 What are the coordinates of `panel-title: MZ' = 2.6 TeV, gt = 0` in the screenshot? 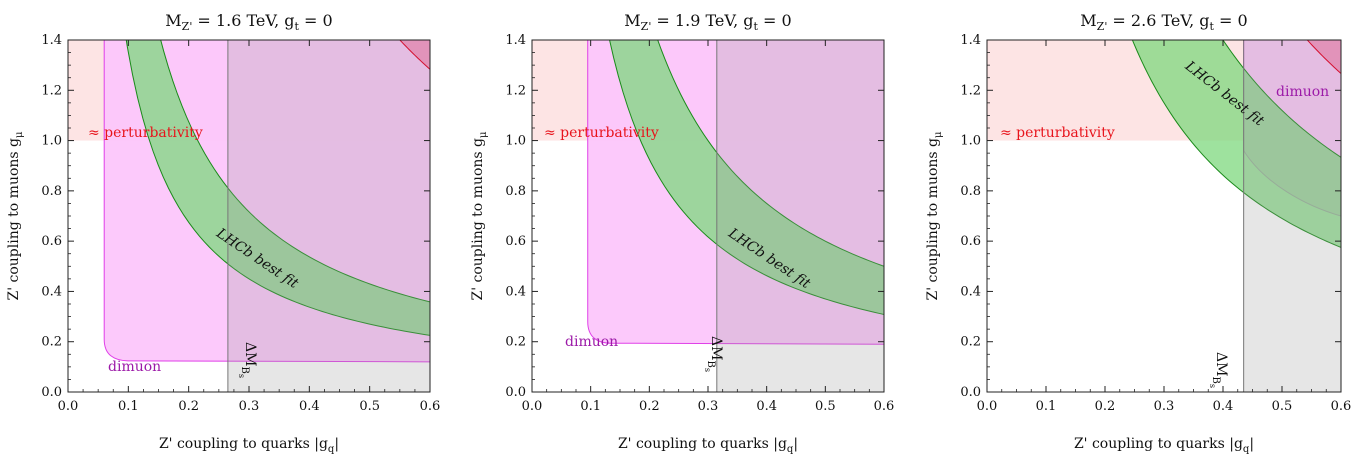 It's located at (1163, 22).